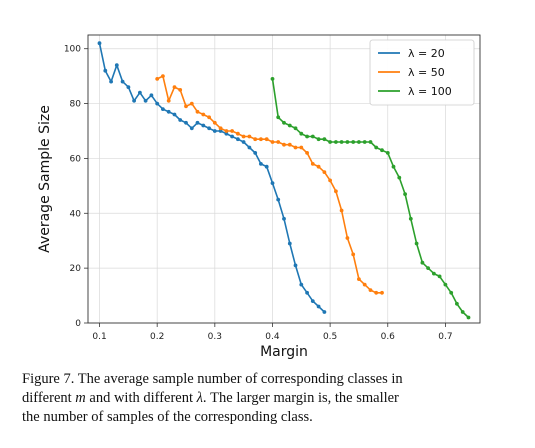  What do you see at coordinates (426, 72) in the screenshot?
I see `legend-label: λ = 50` at bounding box center [426, 72].